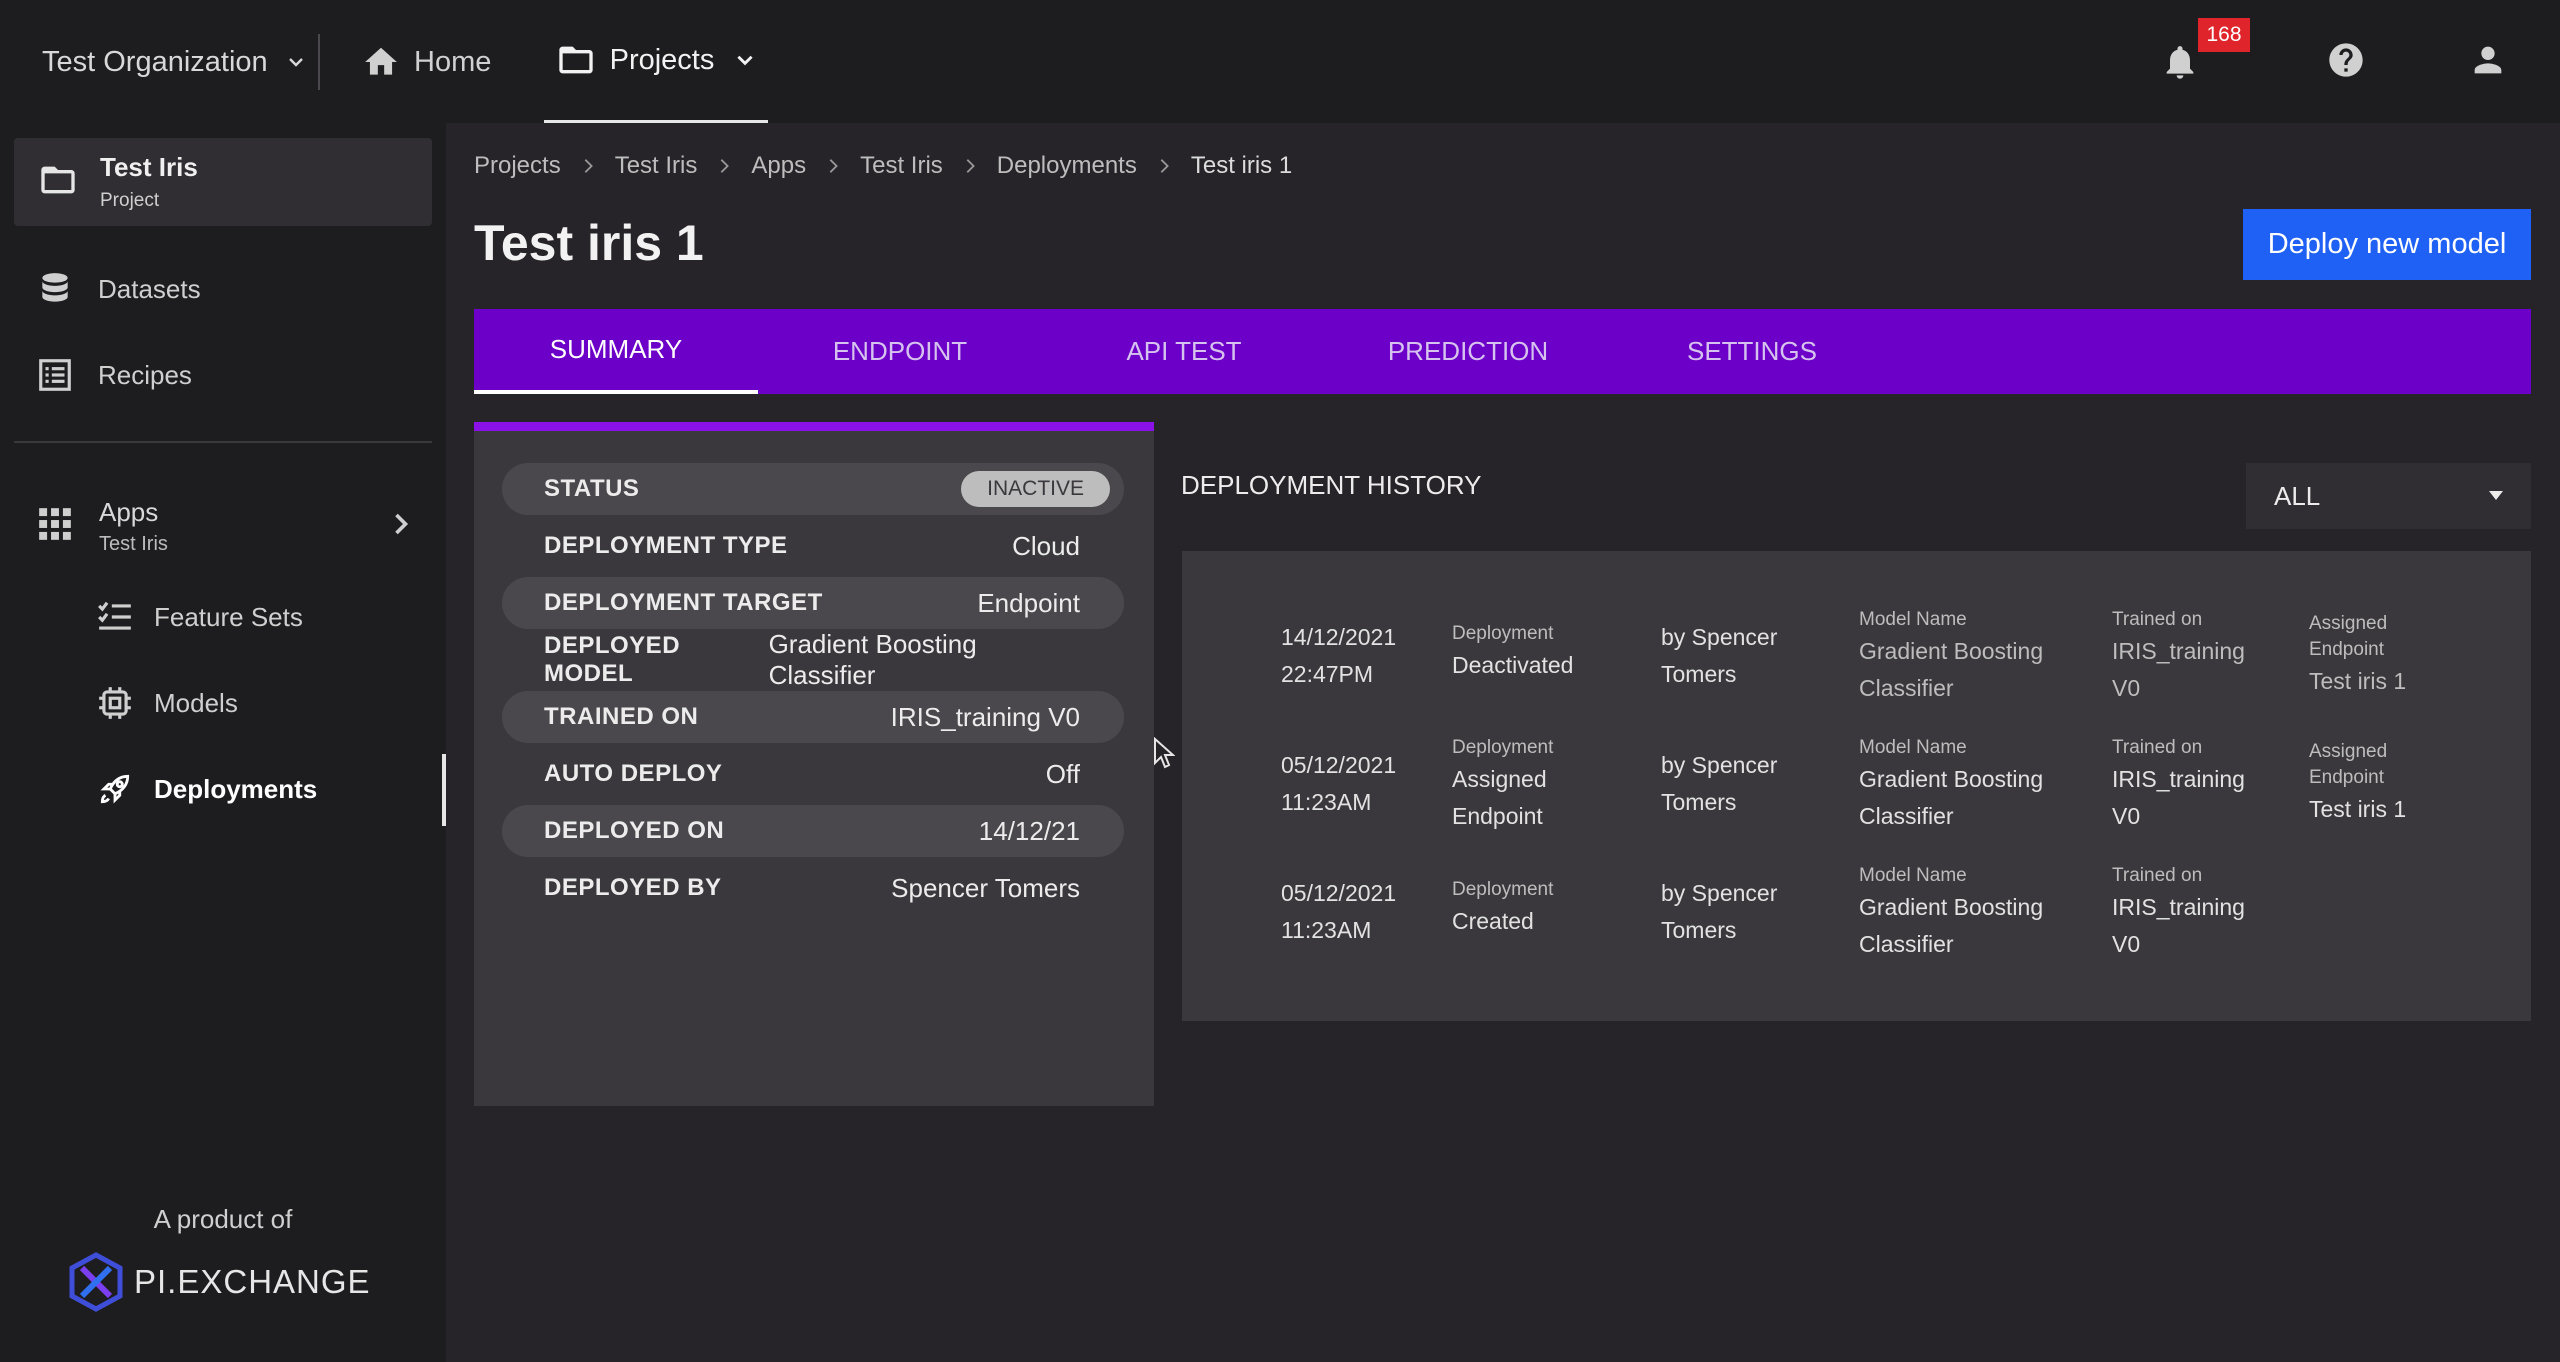 This screenshot has width=2560, height=1362. I want to click on sidebar-item-label: Datasets, so click(149, 288).